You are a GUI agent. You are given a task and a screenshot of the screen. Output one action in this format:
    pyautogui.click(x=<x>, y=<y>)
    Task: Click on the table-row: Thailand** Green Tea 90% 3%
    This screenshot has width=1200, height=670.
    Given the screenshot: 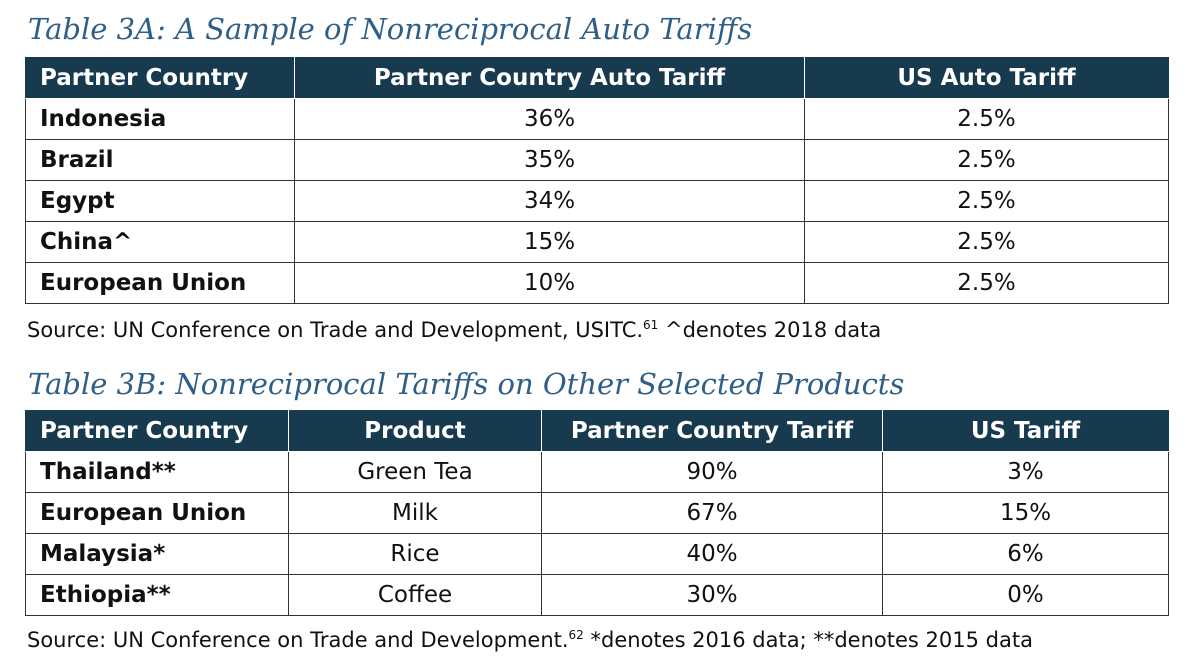 What is the action you would take?
    pyautogui.click(x=597, y=472)
    